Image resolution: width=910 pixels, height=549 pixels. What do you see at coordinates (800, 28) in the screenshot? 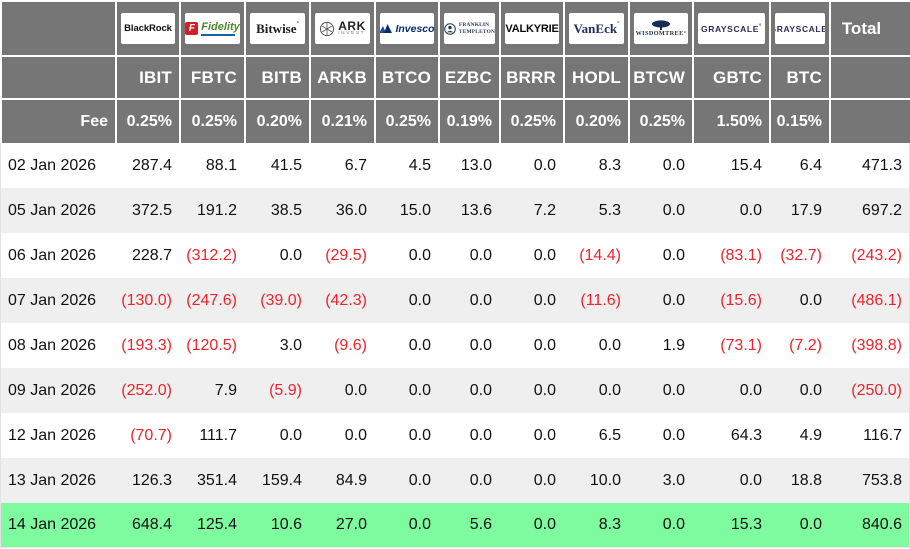
I see `grayscale-logo: GRAYSCALE°` at bounding box center [800, 28].